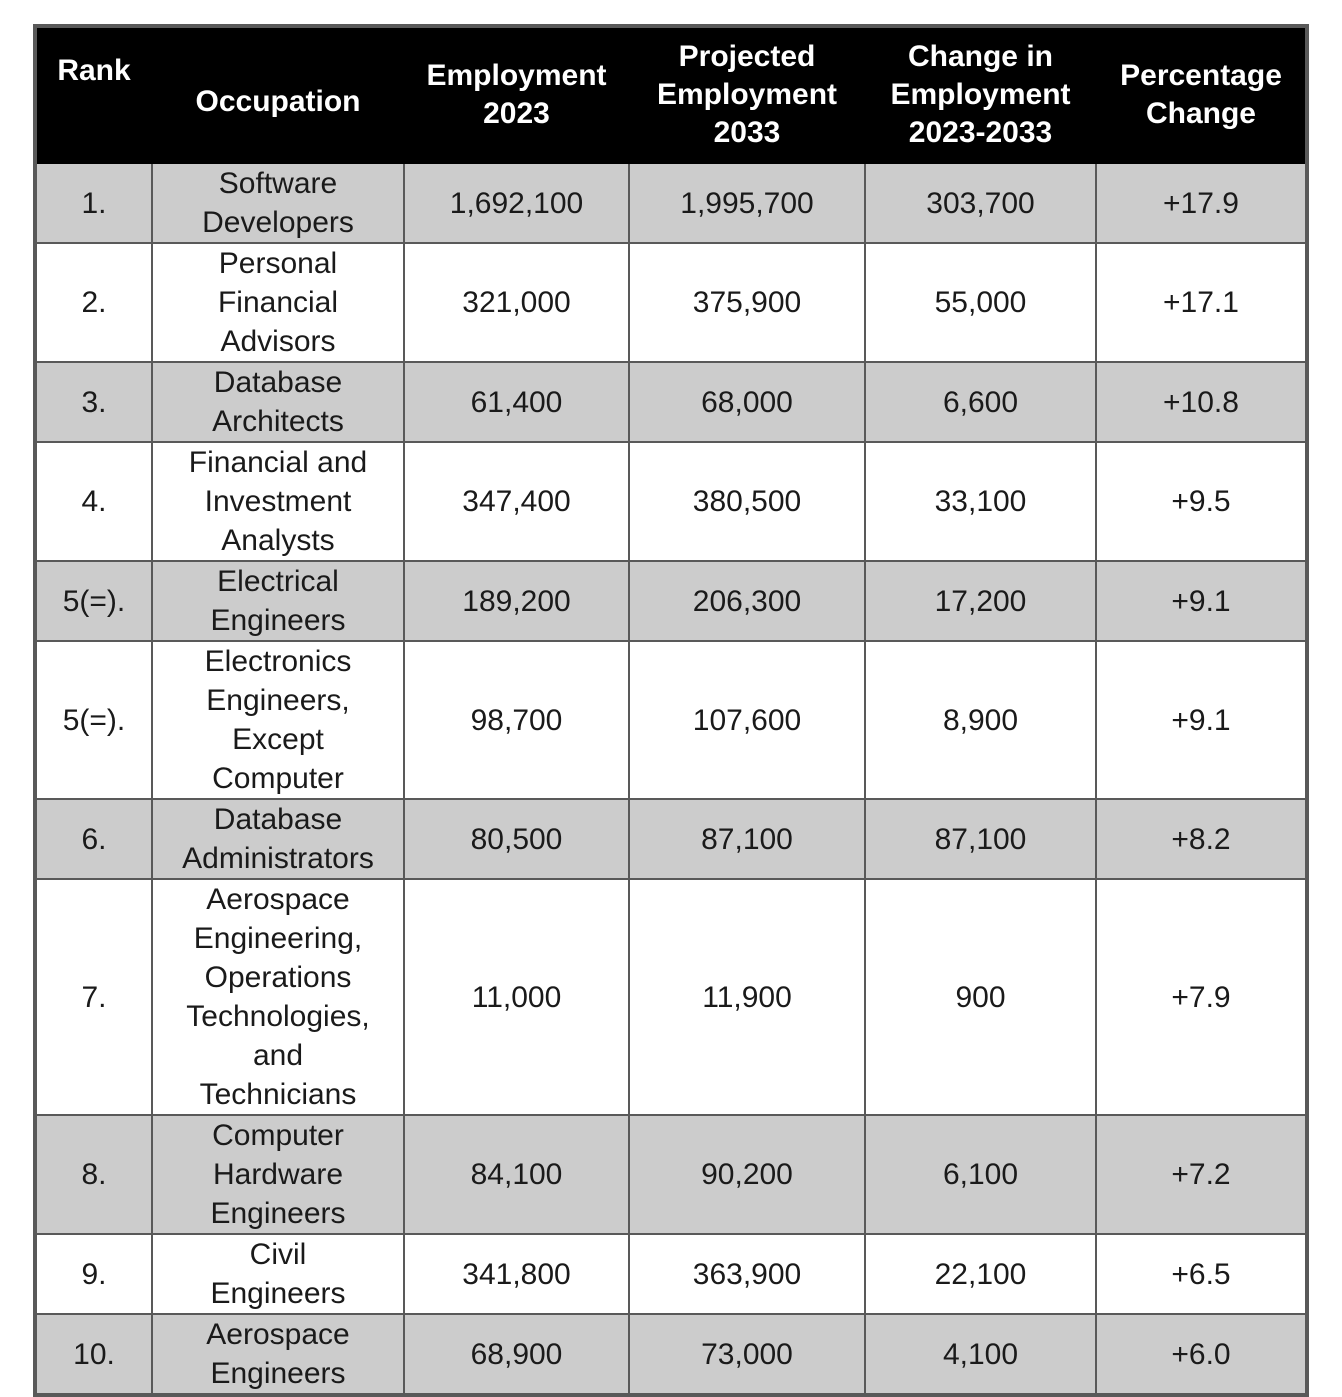 The height and width of the screenshot is (1397, 1342). I want to click on cell-change-2023-2033: 17,200, so click(980, 601).